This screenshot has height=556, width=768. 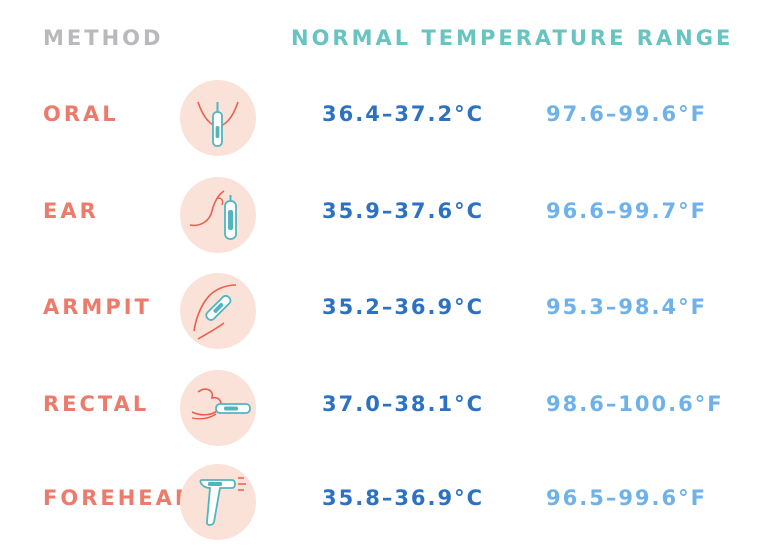 What do you see at coordinates (96, 404) in the screenshot?
I see `method-label: RECTAL` at bounding box center [96, 404].